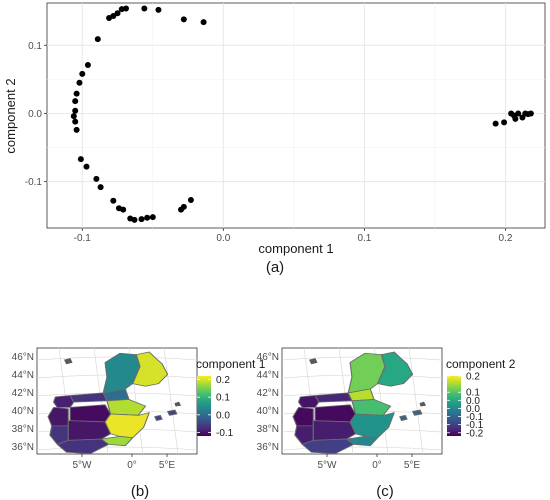  I want to click on y-tick-labels: -0.1 0.0 0.1, so click(36, 114).